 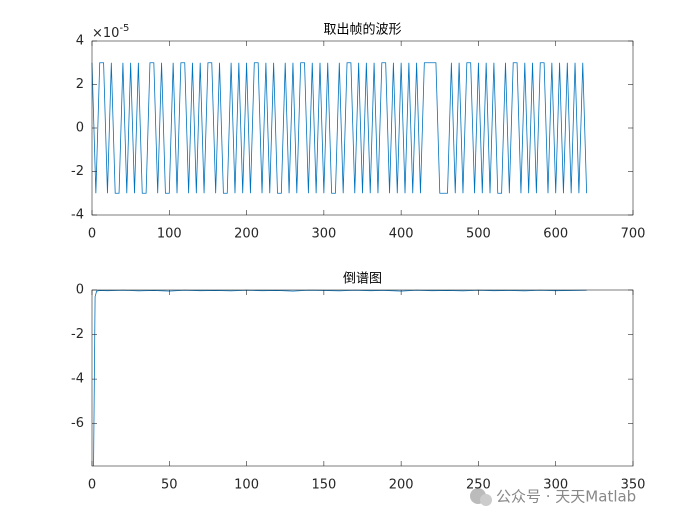 What do you see at coordinates (486, 500) in the screenshot?
I see `watermark-icon` at bounding box center [486, 500].